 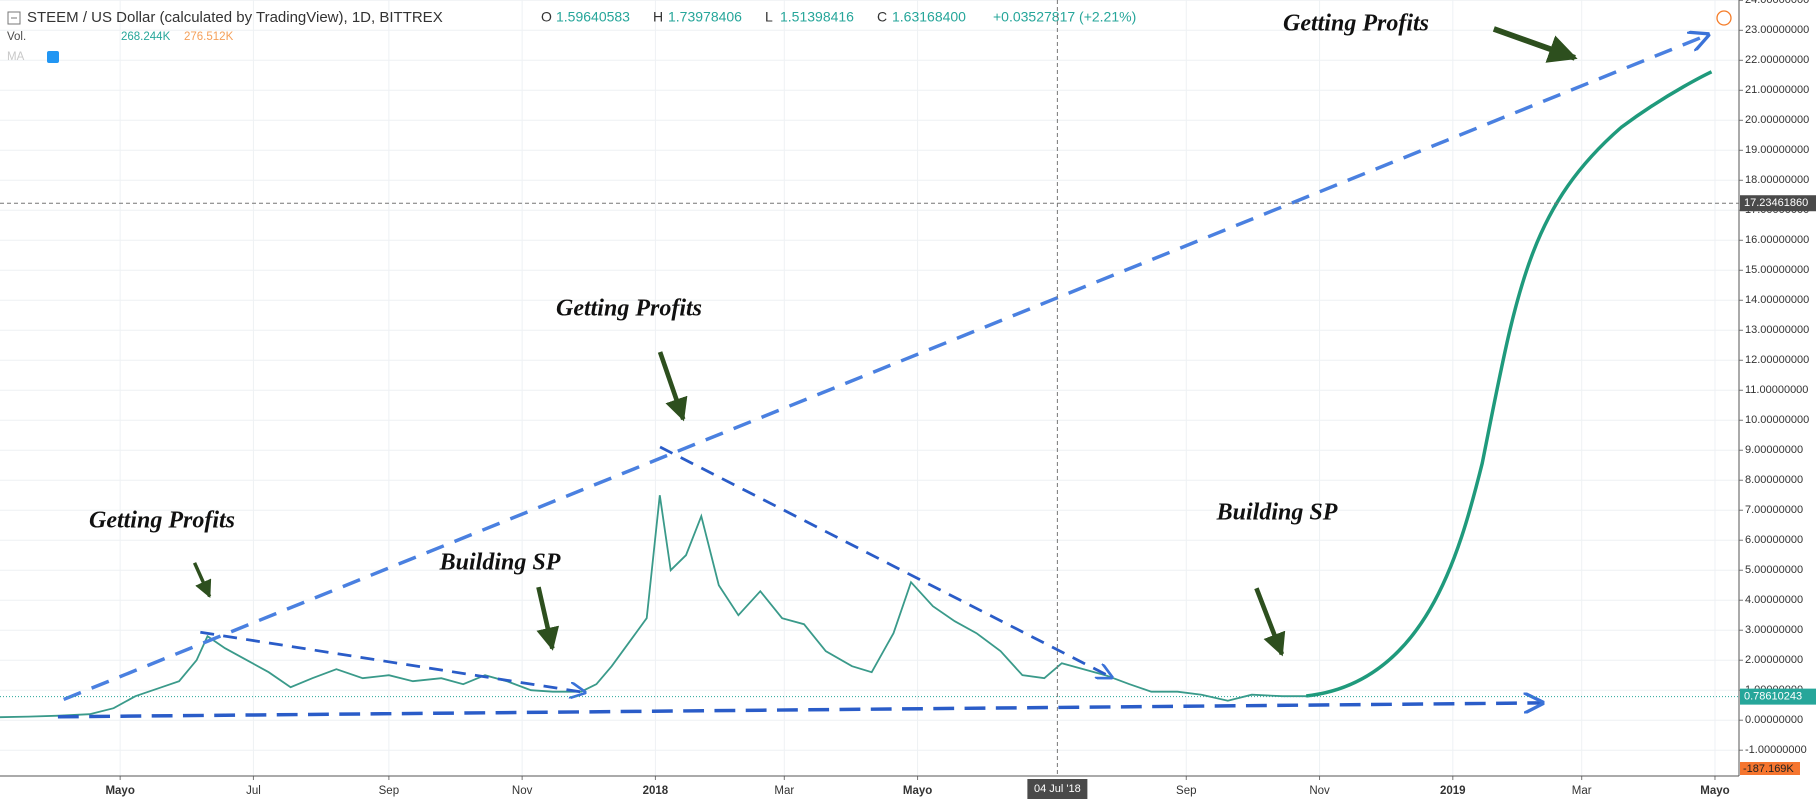 I want to click on ohlc-label: L, so click(x=769, y=17).